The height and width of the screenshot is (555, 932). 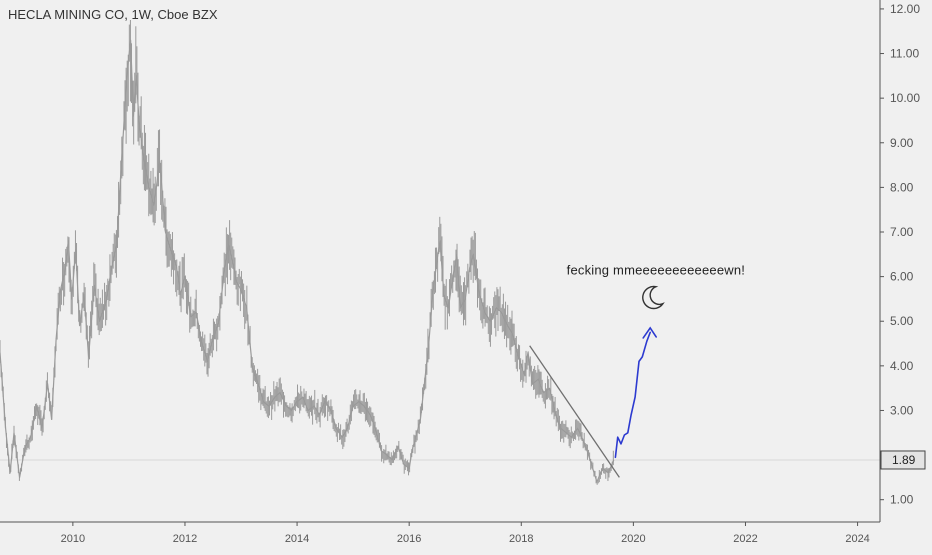 I want to click on x-tick-label: 2012, so click(x=185, y=539).